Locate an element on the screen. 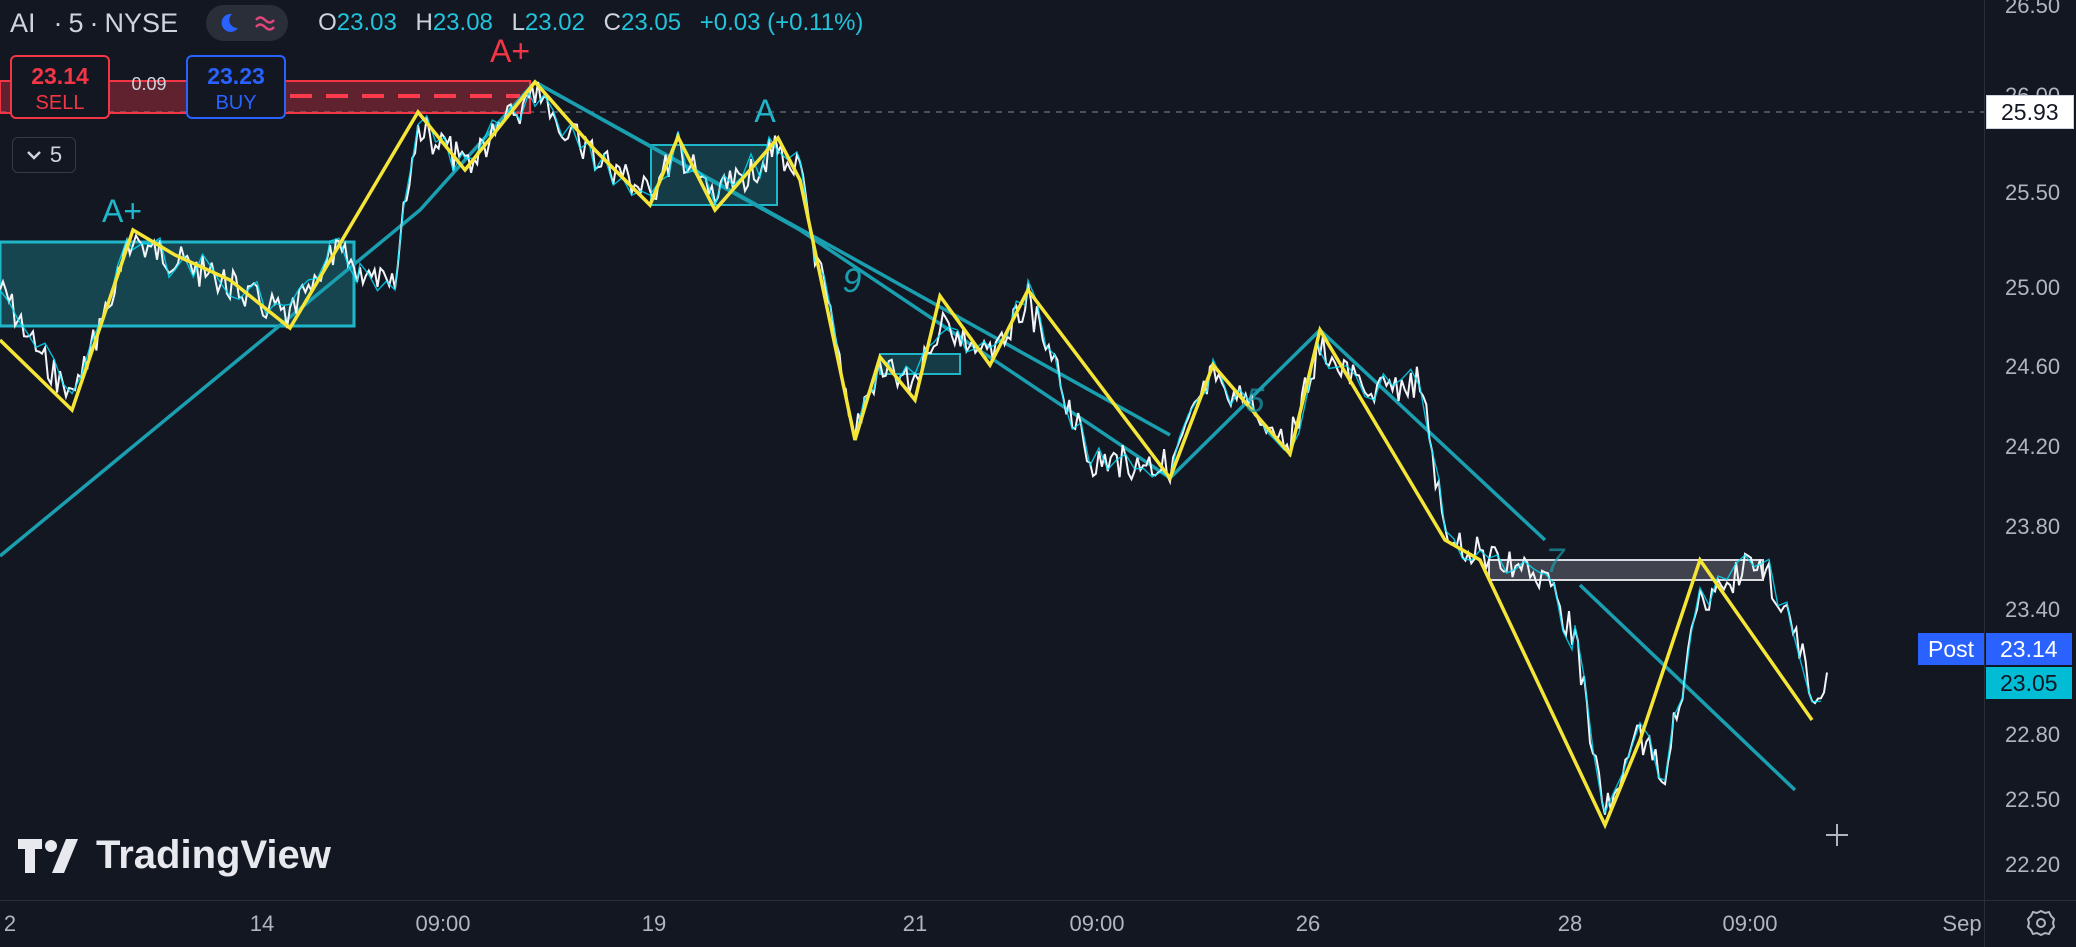  interval-toggle-button: 5 is located at coordinates (44, 155).